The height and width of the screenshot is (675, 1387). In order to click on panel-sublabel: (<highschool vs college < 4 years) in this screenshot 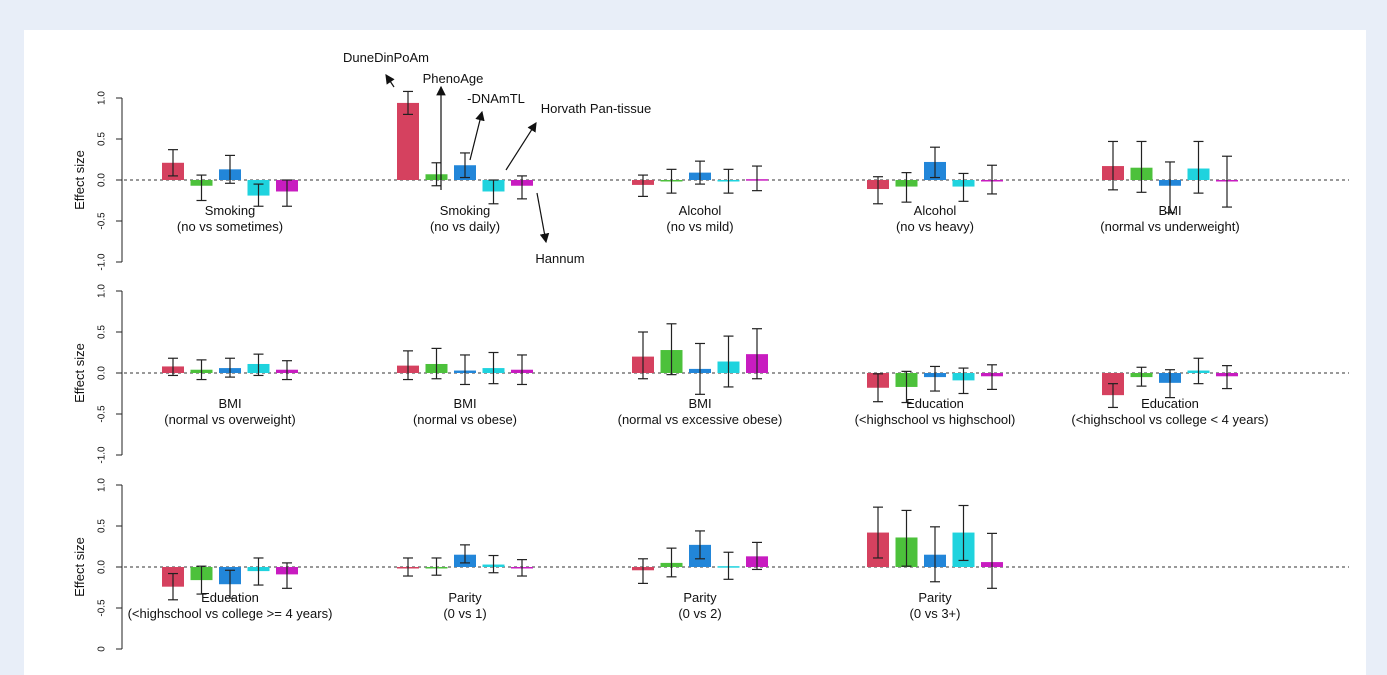, I will do `click(1169, 419)`.